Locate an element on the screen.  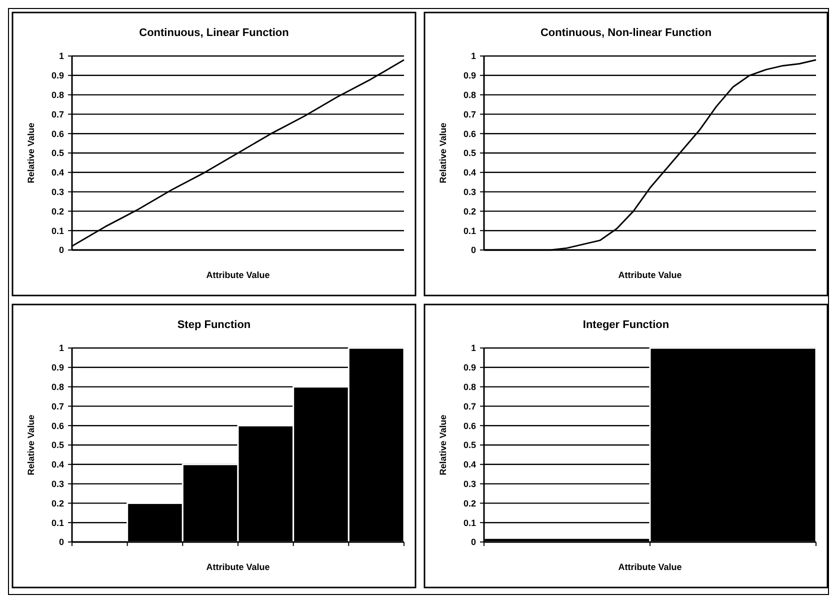
line-series is located at coordinates (238, 153).